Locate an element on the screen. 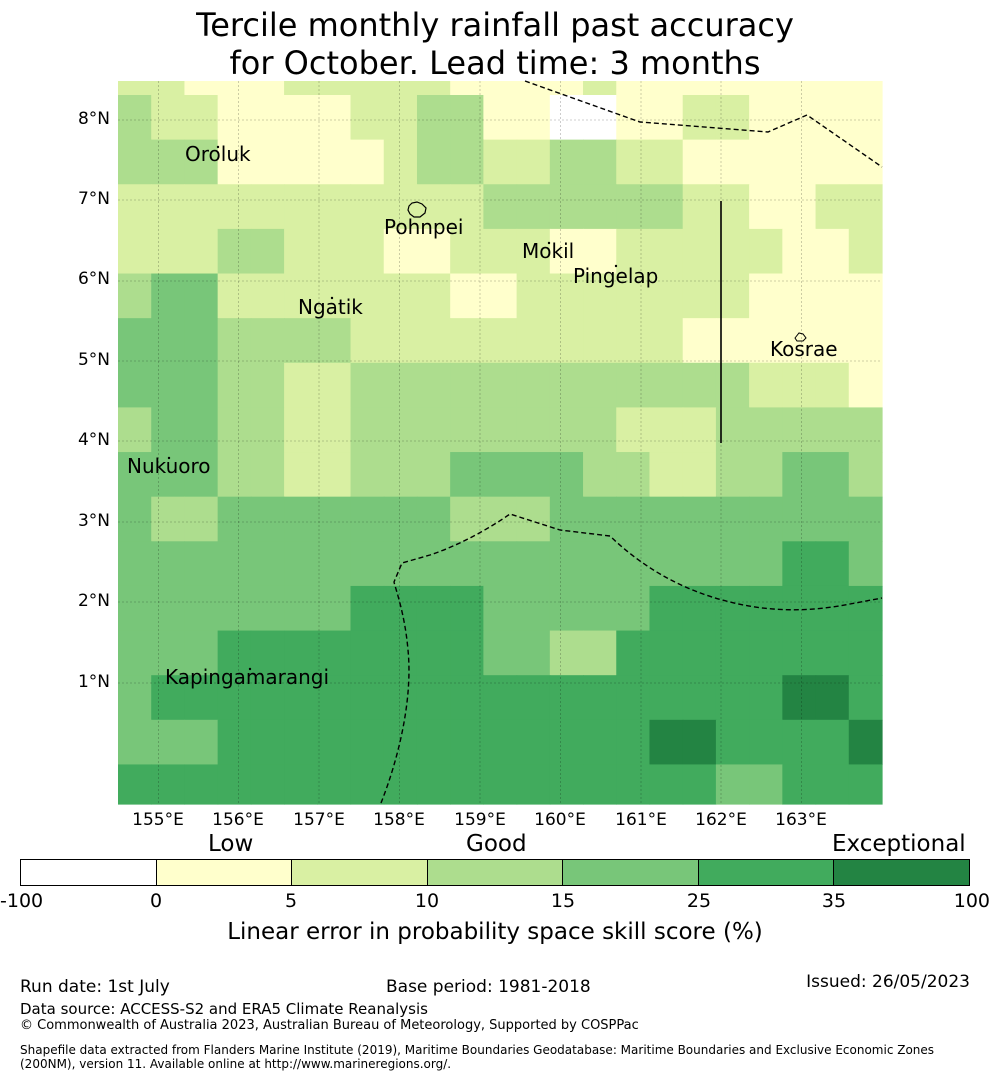 The width and height of the screenshot is (990, 1080). lat-label-5n: 5°N is located at coordinates (93, 360).